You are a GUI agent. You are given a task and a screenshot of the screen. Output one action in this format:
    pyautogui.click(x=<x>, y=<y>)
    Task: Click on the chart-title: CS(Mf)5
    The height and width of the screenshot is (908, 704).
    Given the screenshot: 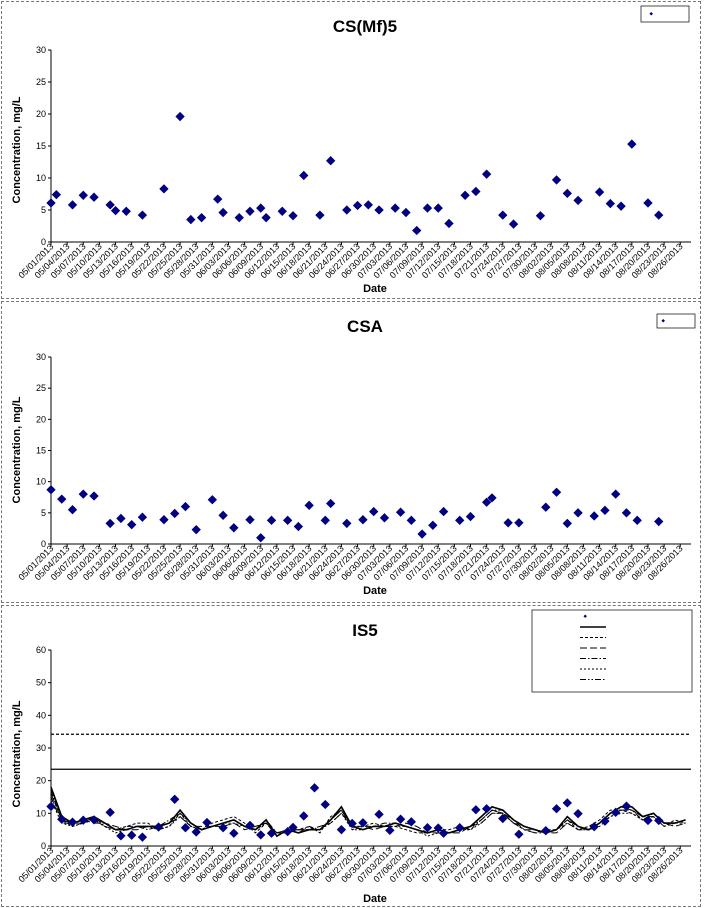 What is the action you would take?
    pyautogui.click(x=365, y=26)
    